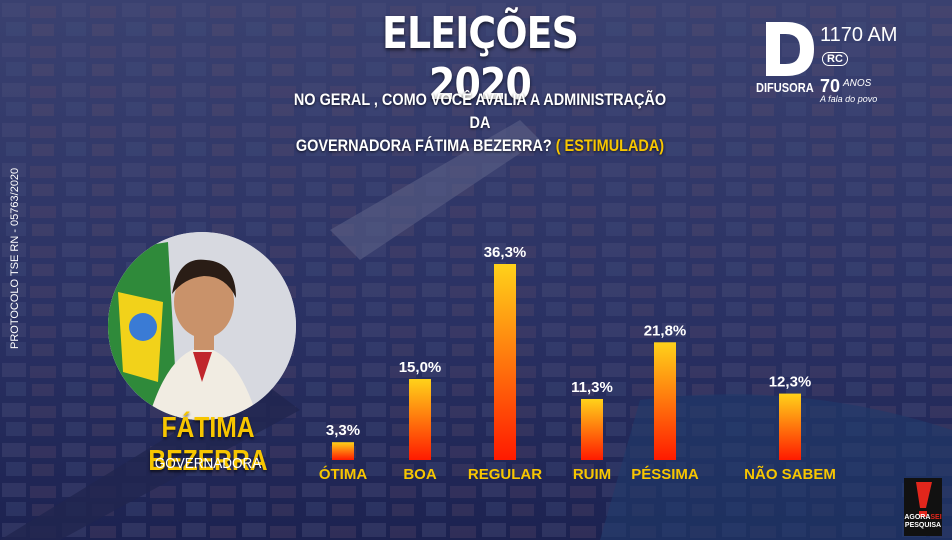 The height and width of the screenshot is (540, 952). What do you see at coordinates (665, 330) in the screenshot?
I see `value-label: 21,8%` at bounding box center [665, 330].